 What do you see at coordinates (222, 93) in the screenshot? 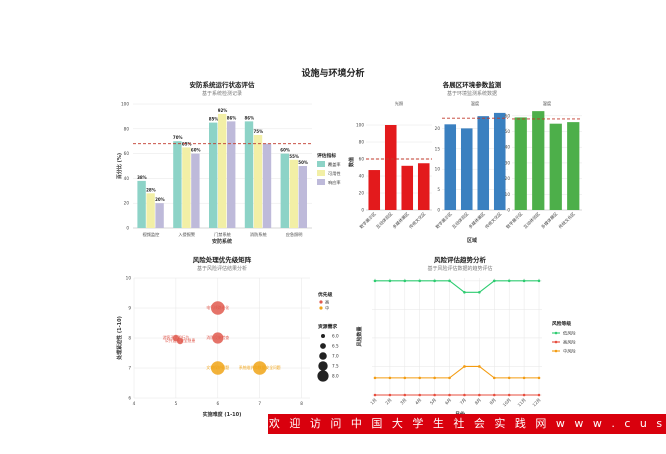
I see `chart1-subtitle: 基于系统检测记录` at bounding box center [222, 93].